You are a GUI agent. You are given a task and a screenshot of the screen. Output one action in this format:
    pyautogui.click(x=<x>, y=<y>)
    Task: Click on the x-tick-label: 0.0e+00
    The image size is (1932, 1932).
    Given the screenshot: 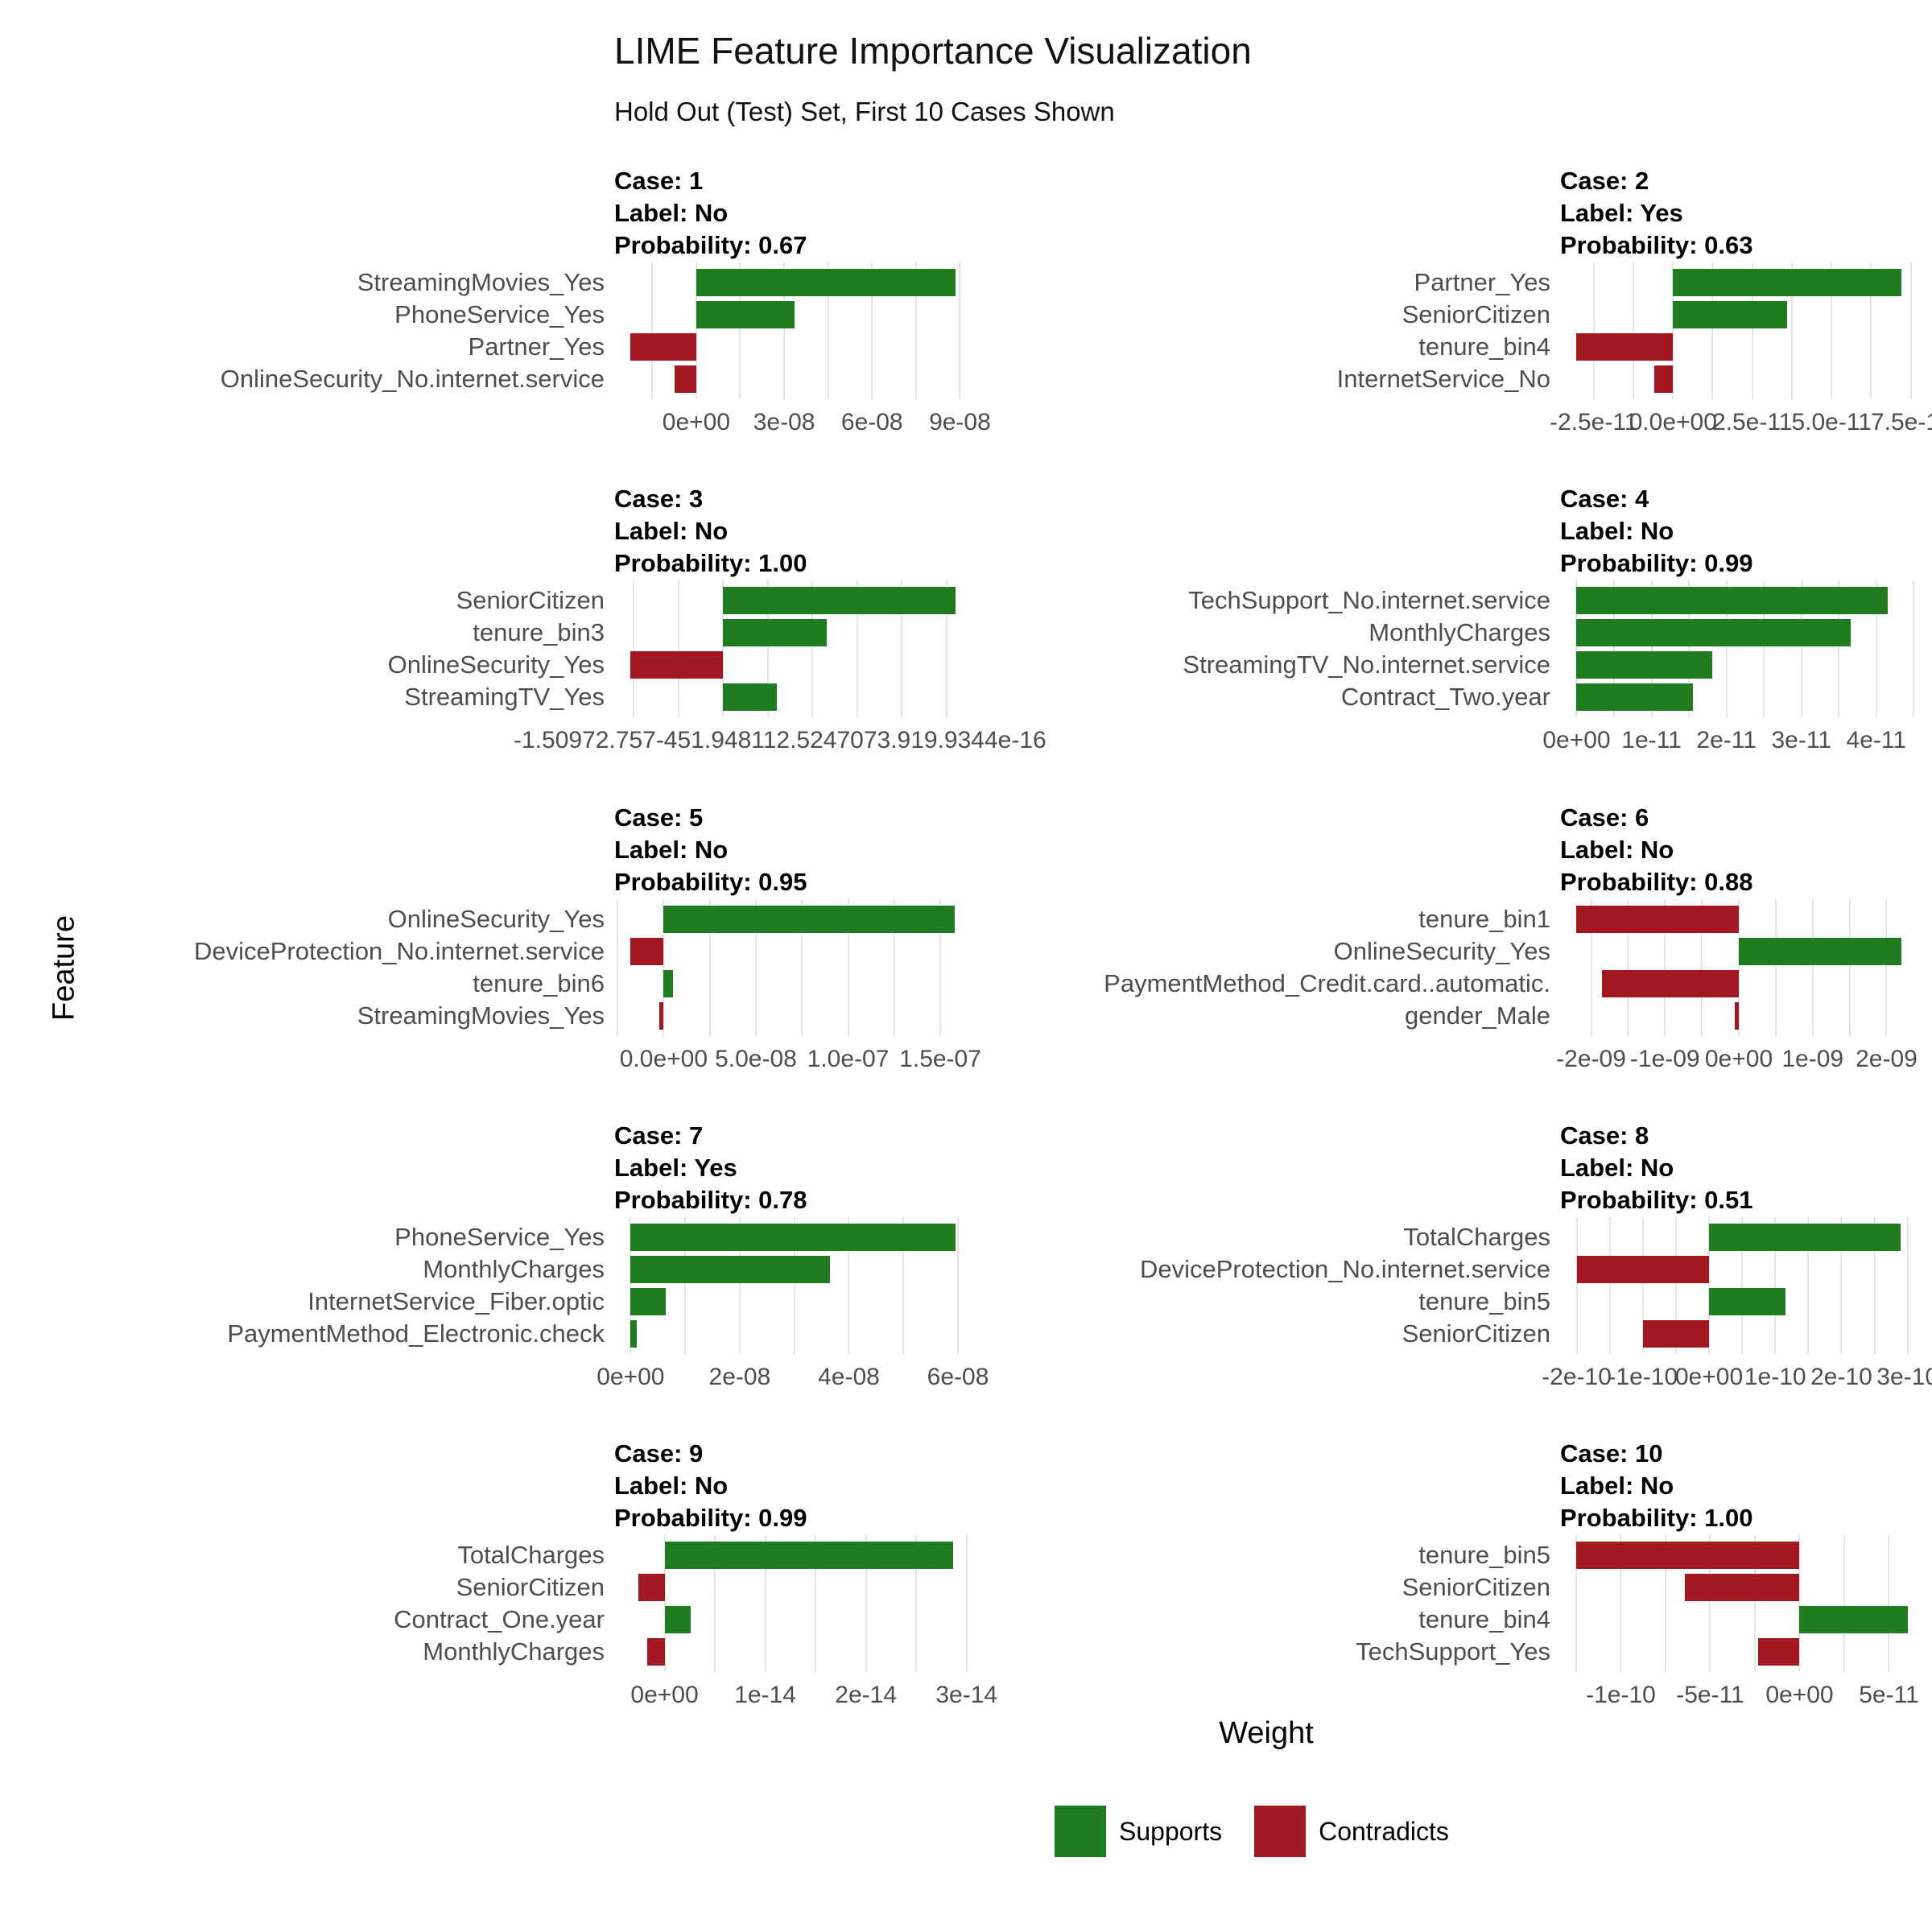 What is the action you would take?
    pyautogui.click(x=663, y=1059)
    